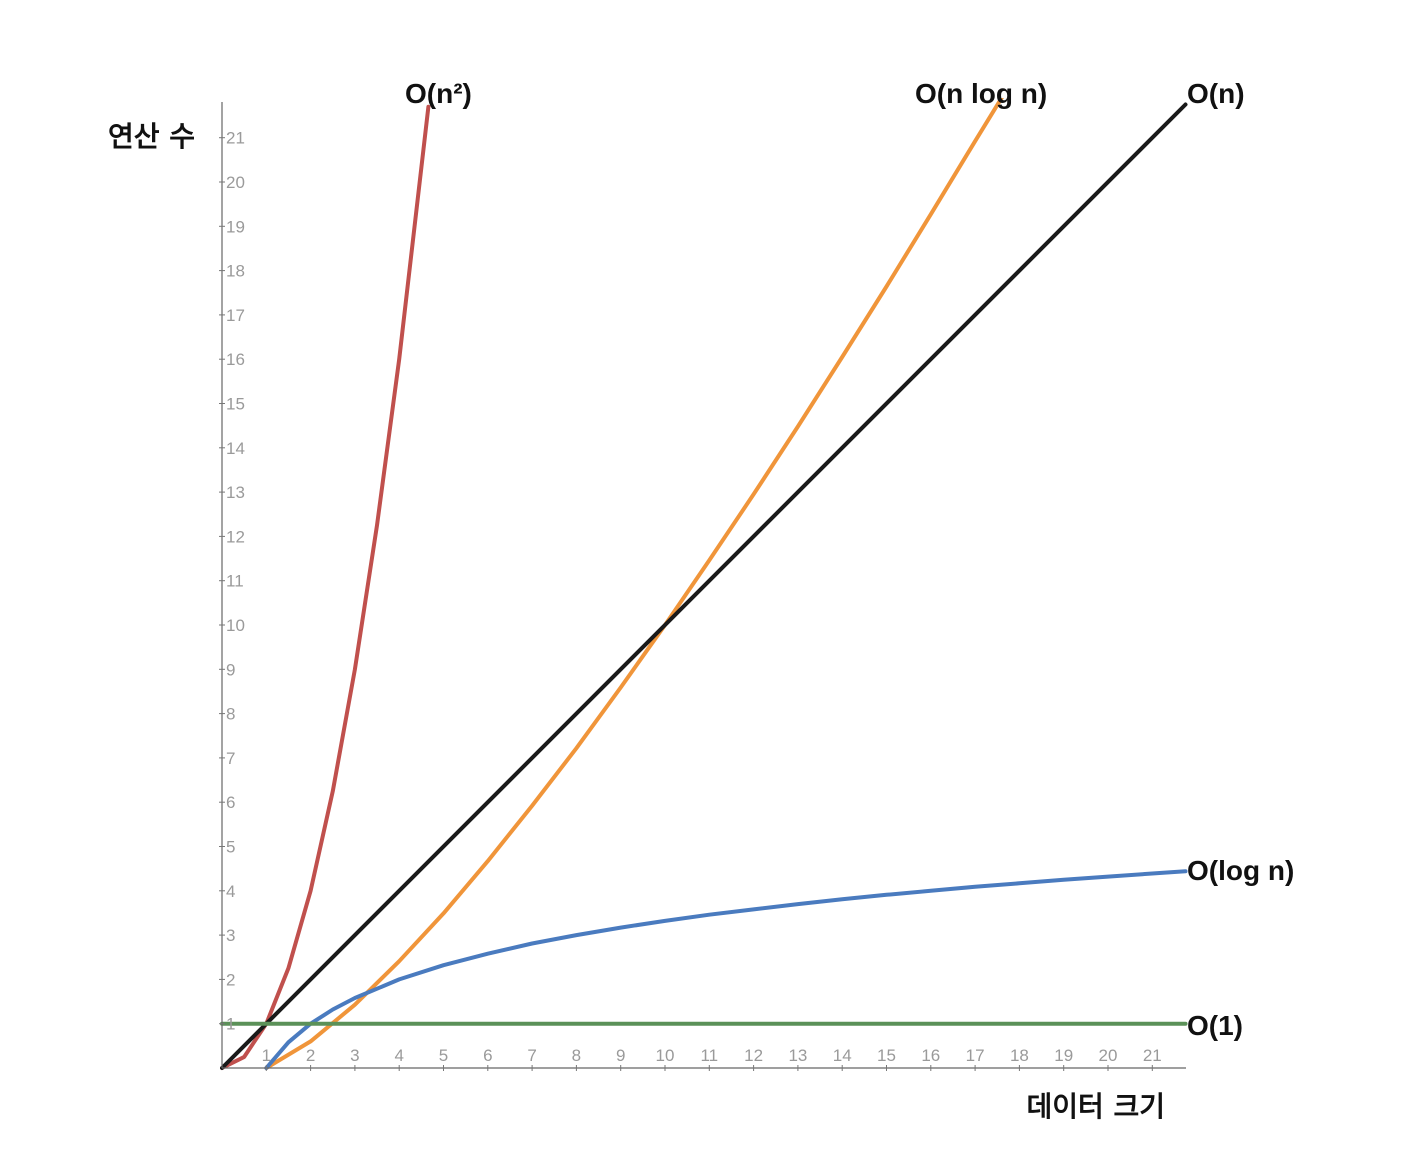 The height and width of the screenshot is (1160, 1422). Describe the element at coordinates (487, 1055) in the screenshot. I see `x-tick-label: 6` at that location.